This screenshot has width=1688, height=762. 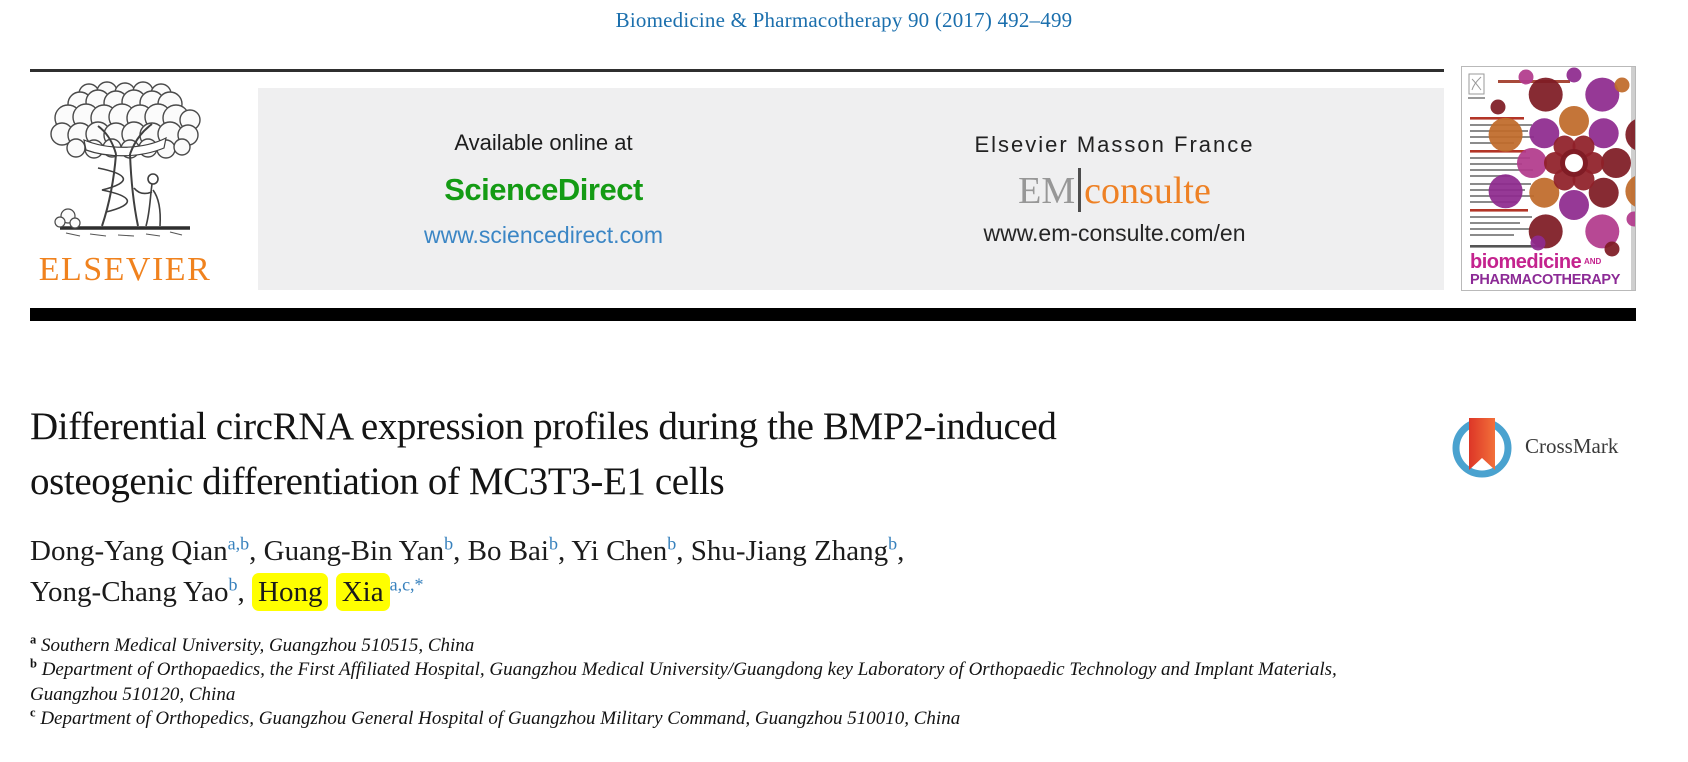 I want to click on em-consulte-link: www.em-consulte.com/en, so click(x=1114, y=232).